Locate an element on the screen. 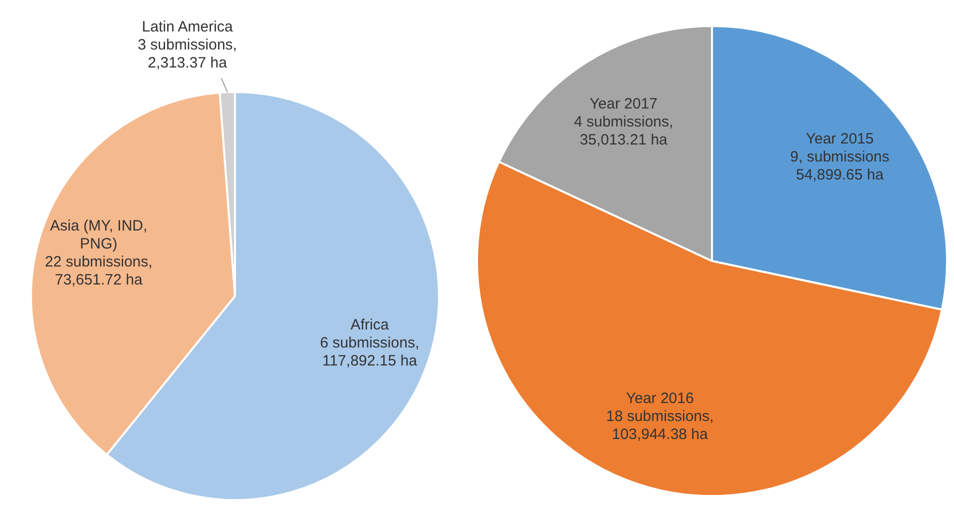 This screenshot has height=522, width=954. slice-label: Year 2017 is located at coordinates (624, 103).